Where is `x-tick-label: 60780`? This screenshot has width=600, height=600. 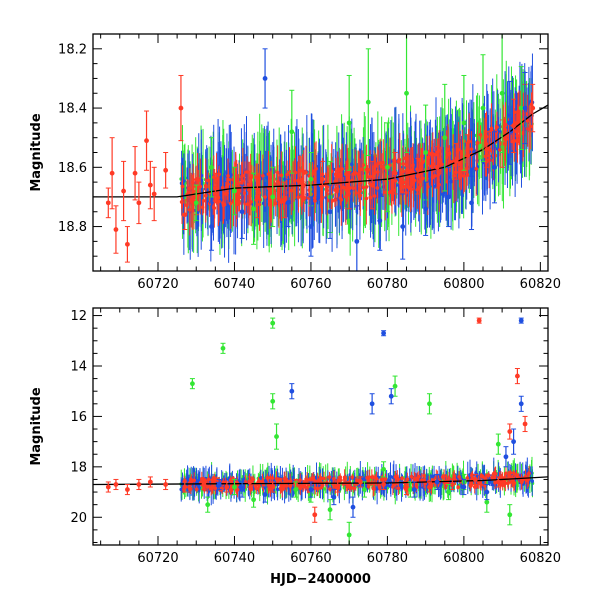 x-tick-label: 60780 is located at coordinates (387, 284).